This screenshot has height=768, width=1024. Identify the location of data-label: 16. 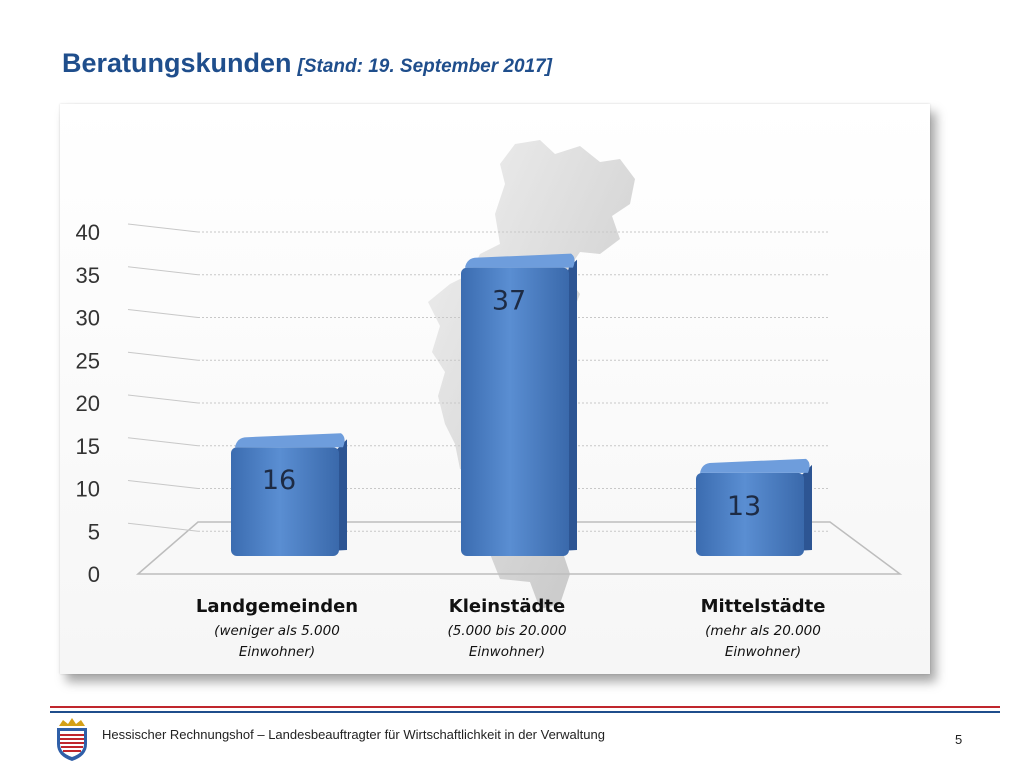
(279, 480).